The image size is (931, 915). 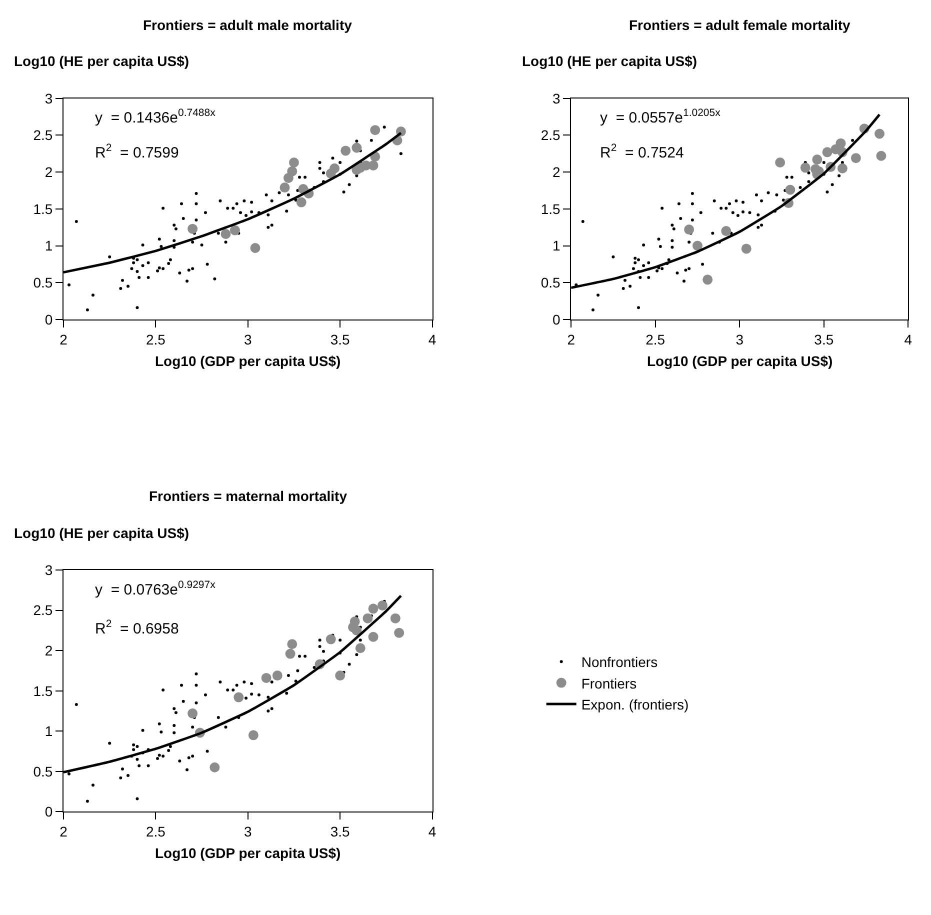 I want to click on annotation: y = 0.0557e$^{1.0205x}$, so click(x=661, y=116).